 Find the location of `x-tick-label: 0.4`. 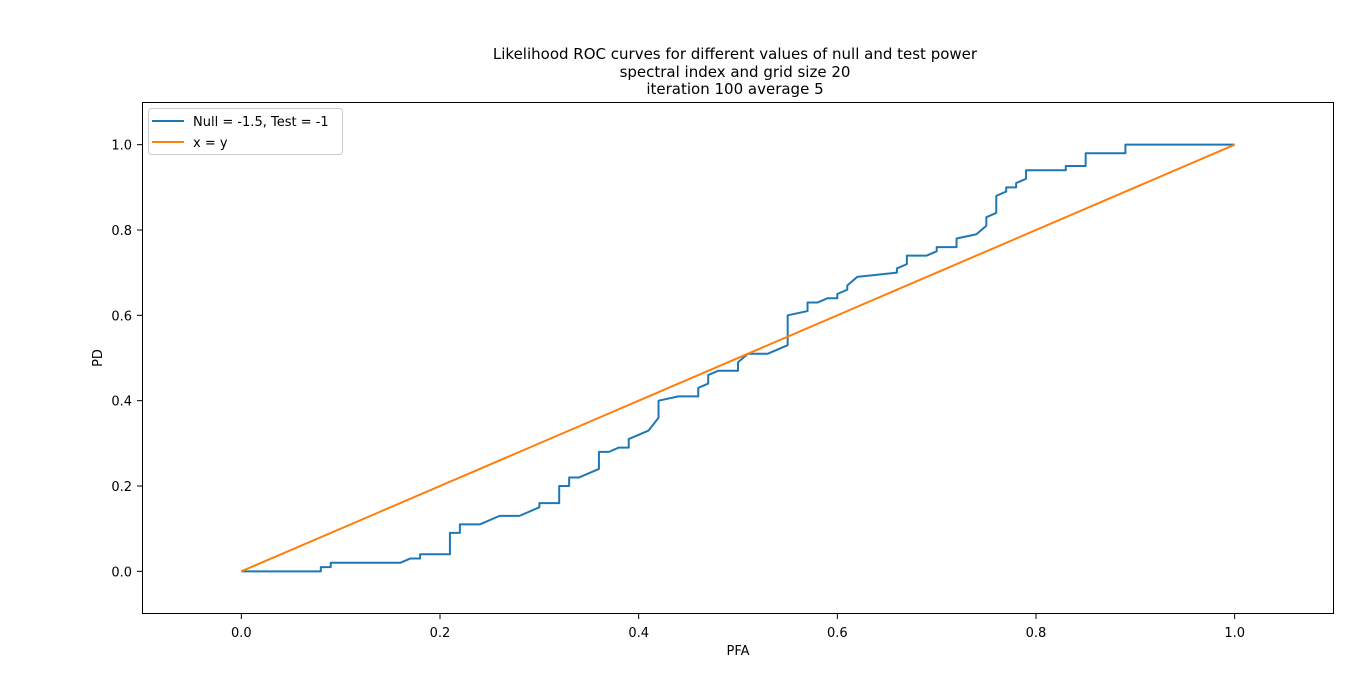

x-tick-label: 0.4 is located at coordinates (638, 633).